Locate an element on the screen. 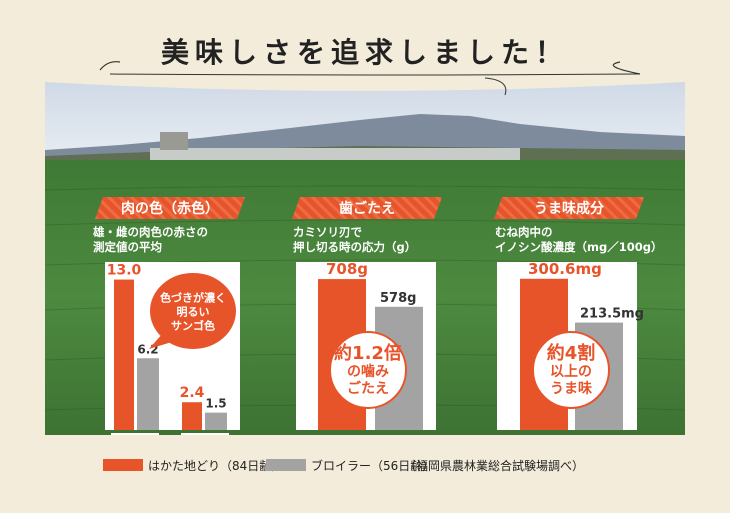 The image size is (730, 513). chart-subtitle-line: イノシン酸濃度（mg／100g） is located at coordinates (578, 247).